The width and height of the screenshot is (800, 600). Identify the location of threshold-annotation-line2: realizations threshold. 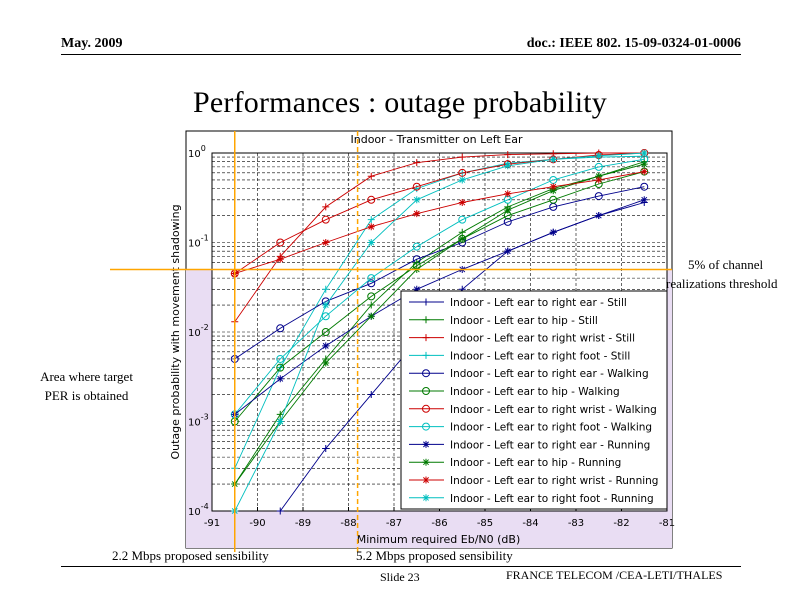
(722, 283).